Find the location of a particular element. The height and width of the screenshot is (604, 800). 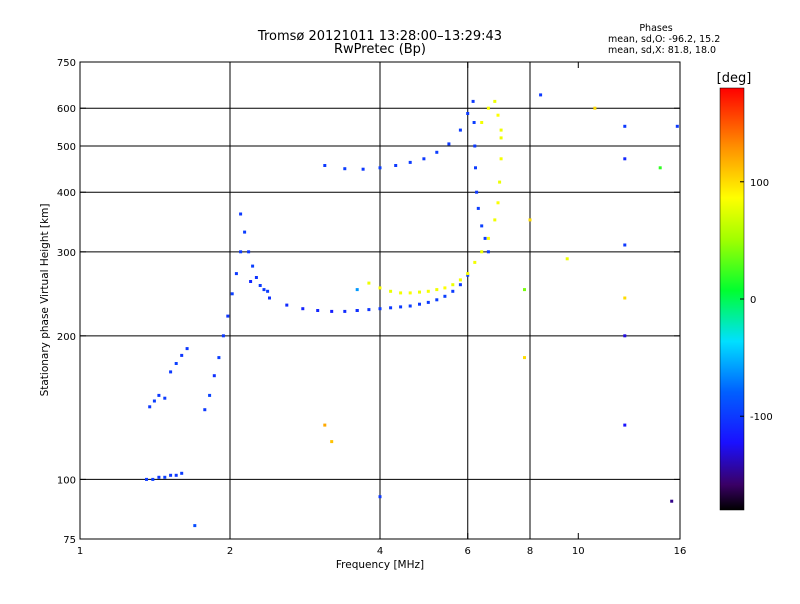

y-tick-label: 100 is located at coordinates (66, 480).